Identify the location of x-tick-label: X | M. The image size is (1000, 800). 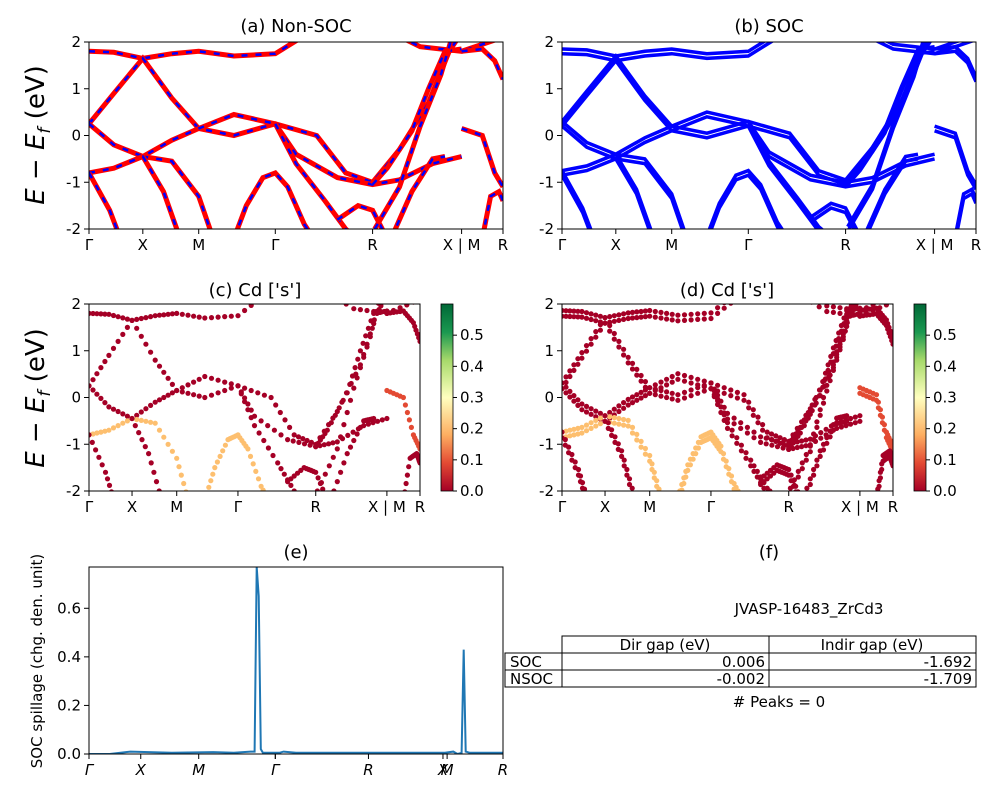
(860, 507).